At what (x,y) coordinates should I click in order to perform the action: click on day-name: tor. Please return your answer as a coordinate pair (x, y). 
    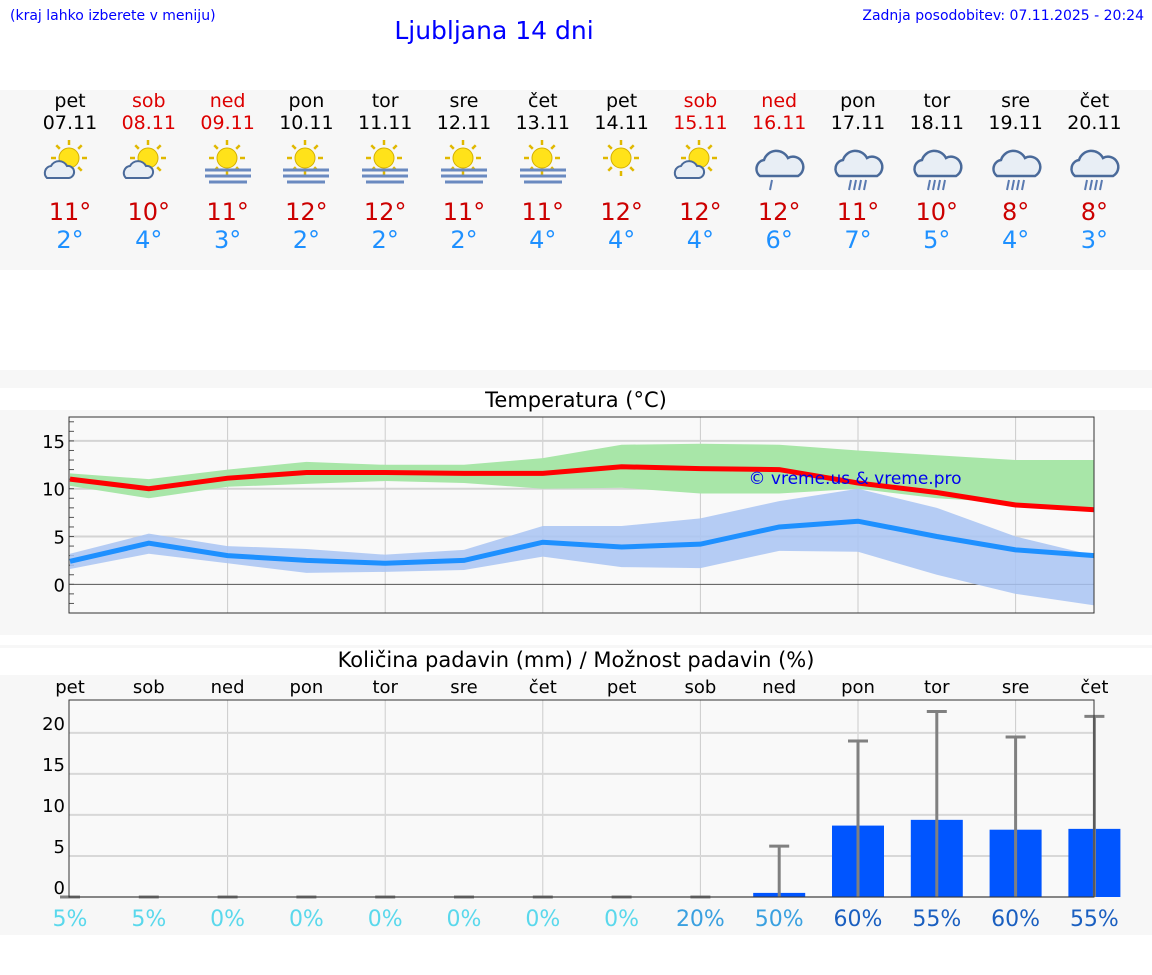
    Looking at the image, I should click on (937, 101).